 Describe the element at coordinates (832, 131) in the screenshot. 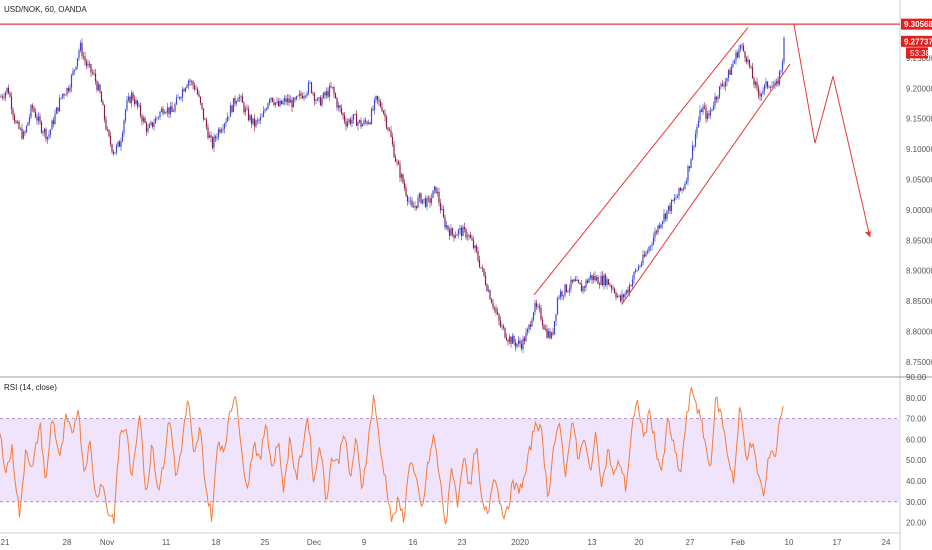

I see `projection-path` at that location.